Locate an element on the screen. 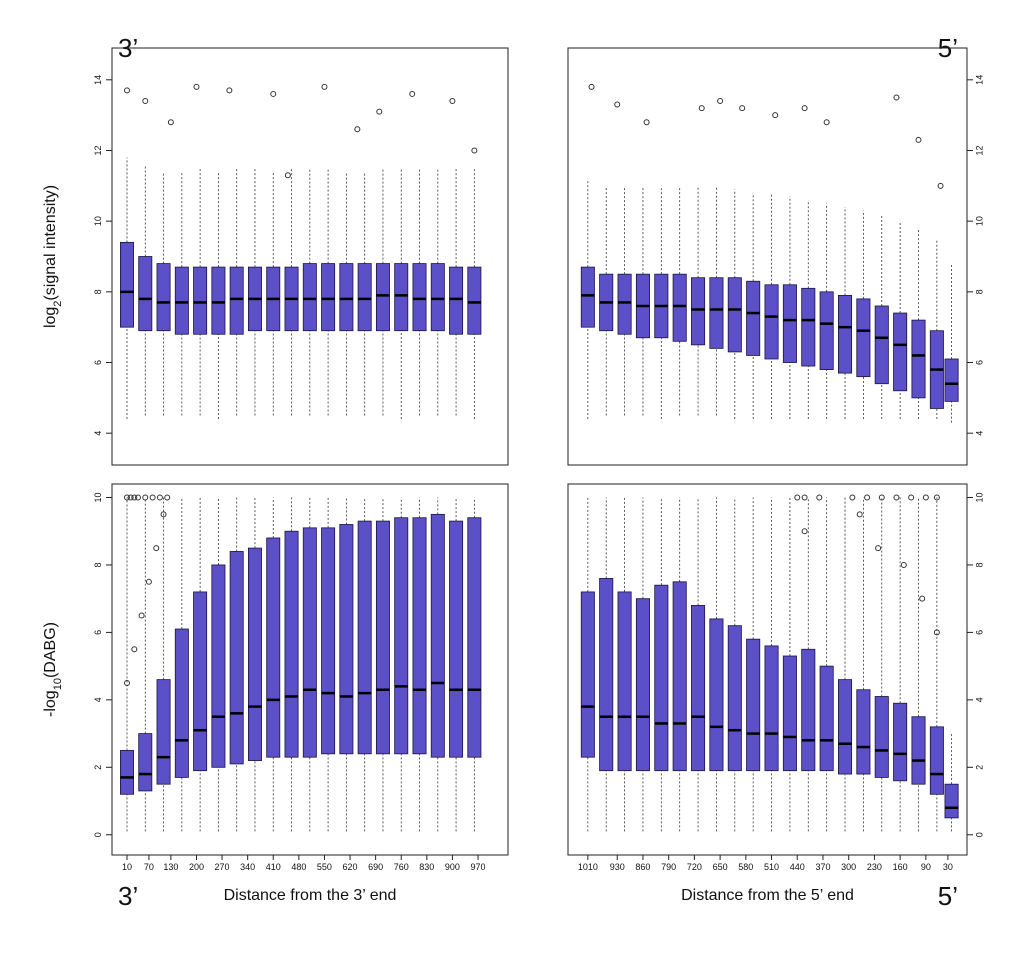  x-tick-label: 620 is located at coordinates (350, 867).